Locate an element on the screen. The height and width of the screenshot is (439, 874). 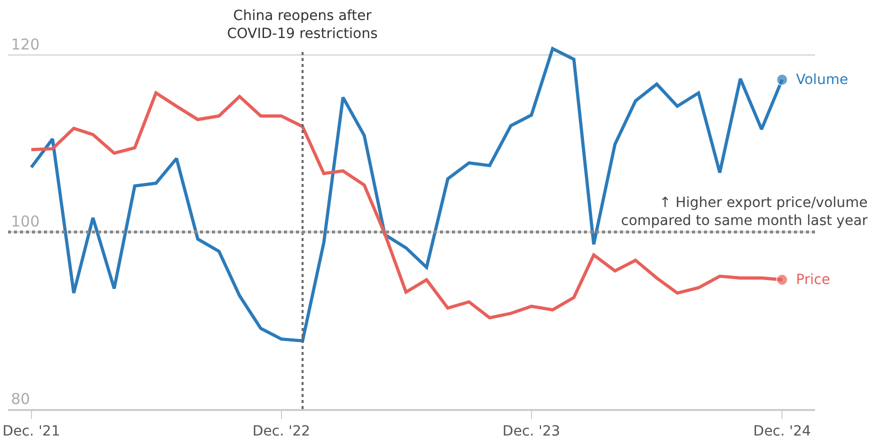
y-tick-label: 80 is located at coordinates (20, 399).